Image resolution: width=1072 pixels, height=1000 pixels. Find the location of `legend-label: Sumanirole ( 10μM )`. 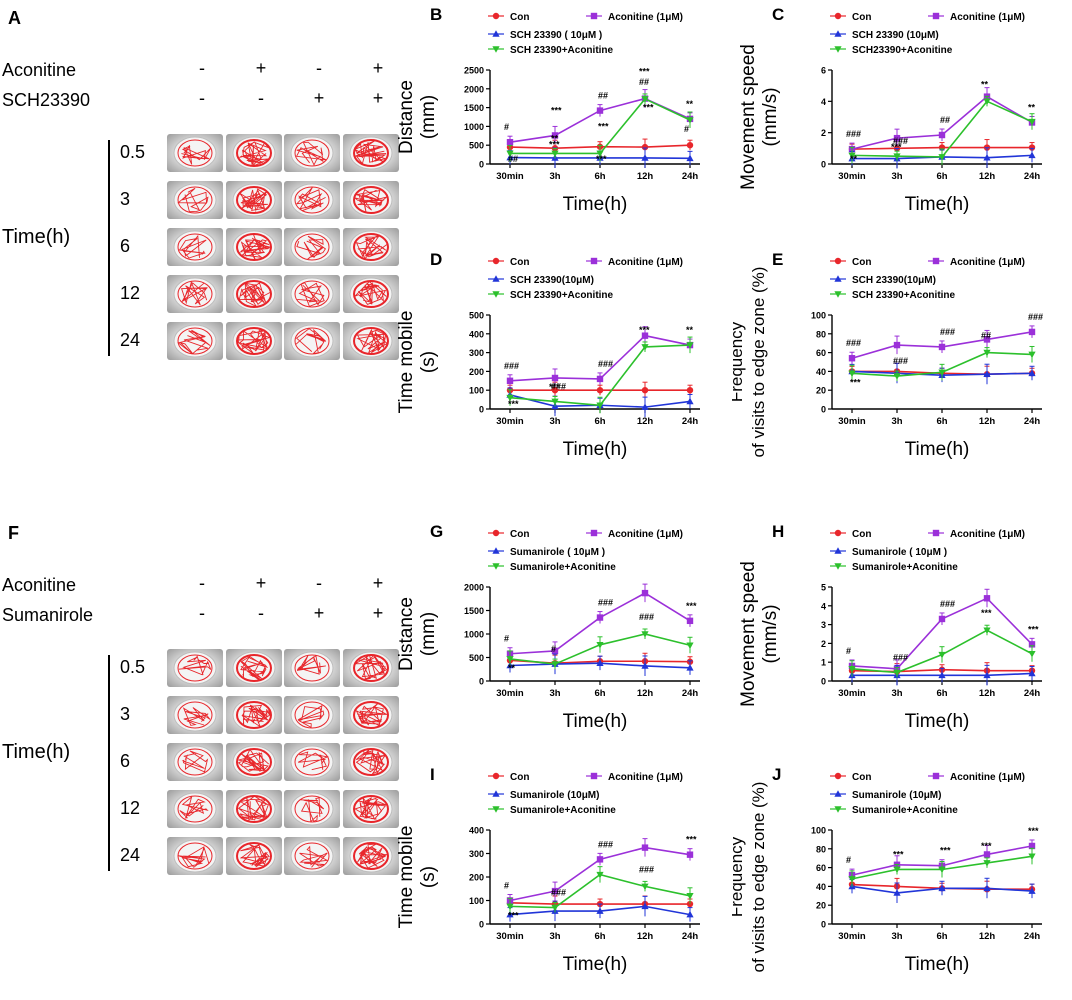

legend-label: Sumanirole ( 10μM ) is located at coordinates (557, 552).